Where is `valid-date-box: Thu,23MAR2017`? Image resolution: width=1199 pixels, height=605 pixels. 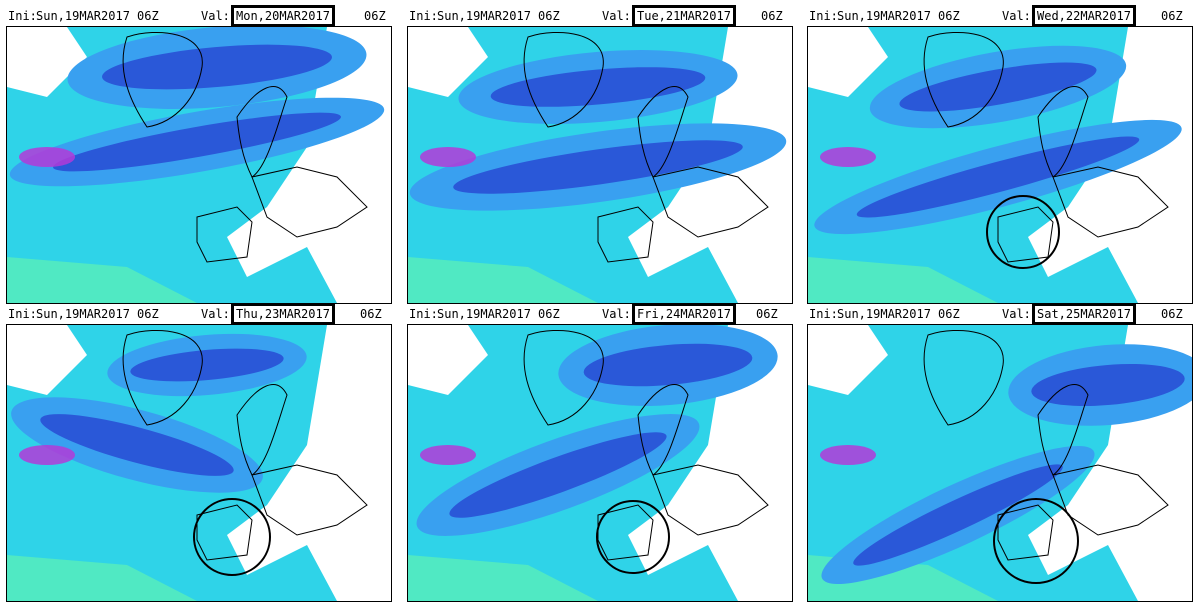 valid-date-box: Thu,23MAR2017 is located at coordinates (283, 314).